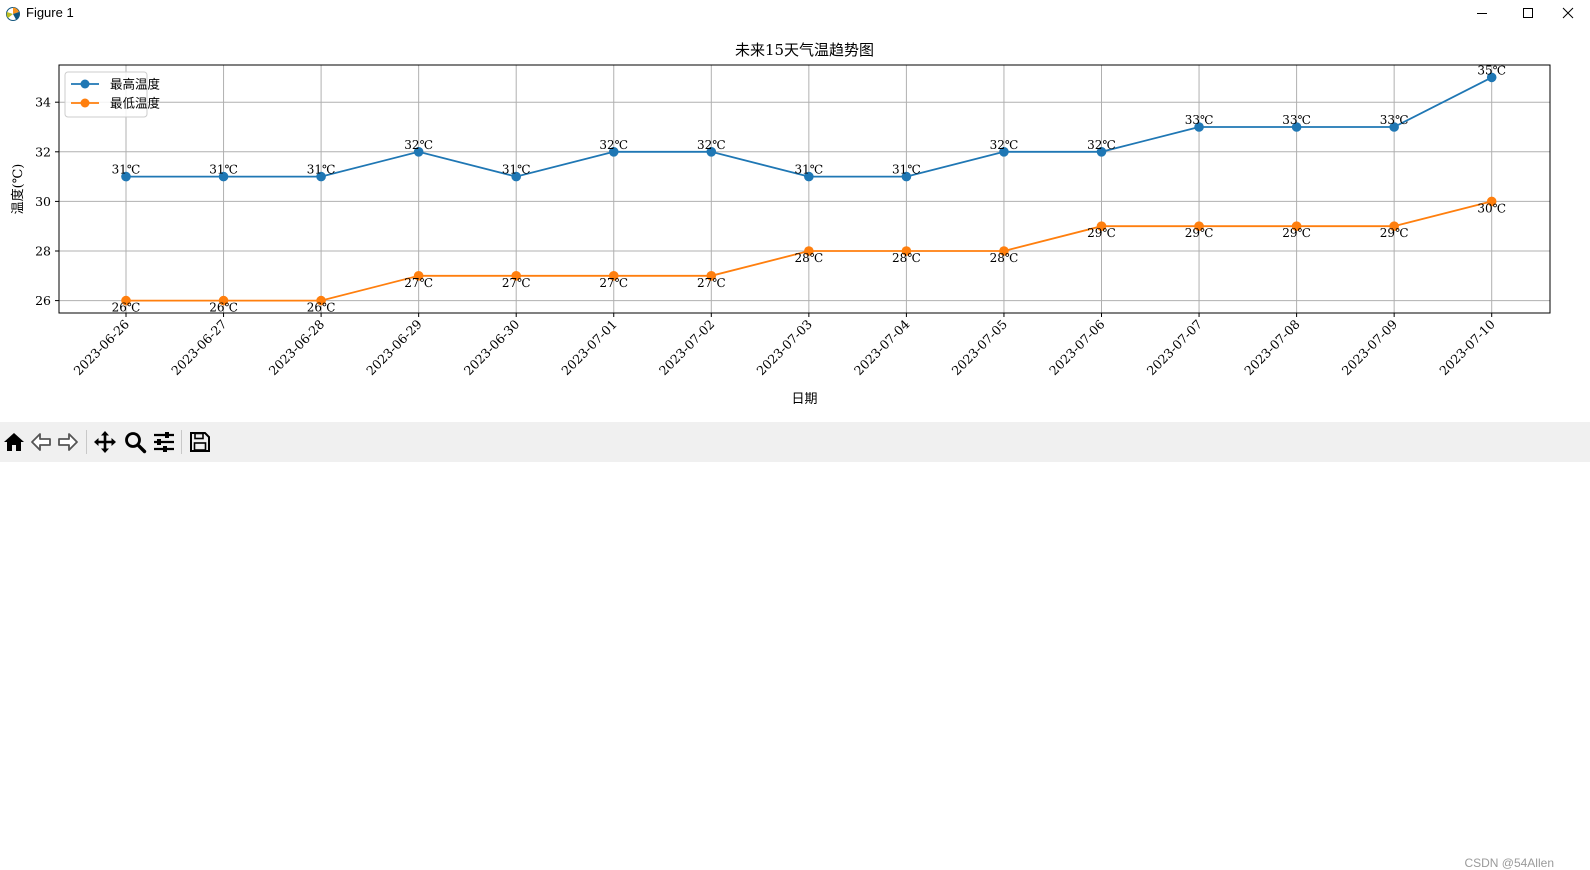  Describe the element at coordinates (164, 442) in the screenshot. I see `configure-subplots-button` at that location.